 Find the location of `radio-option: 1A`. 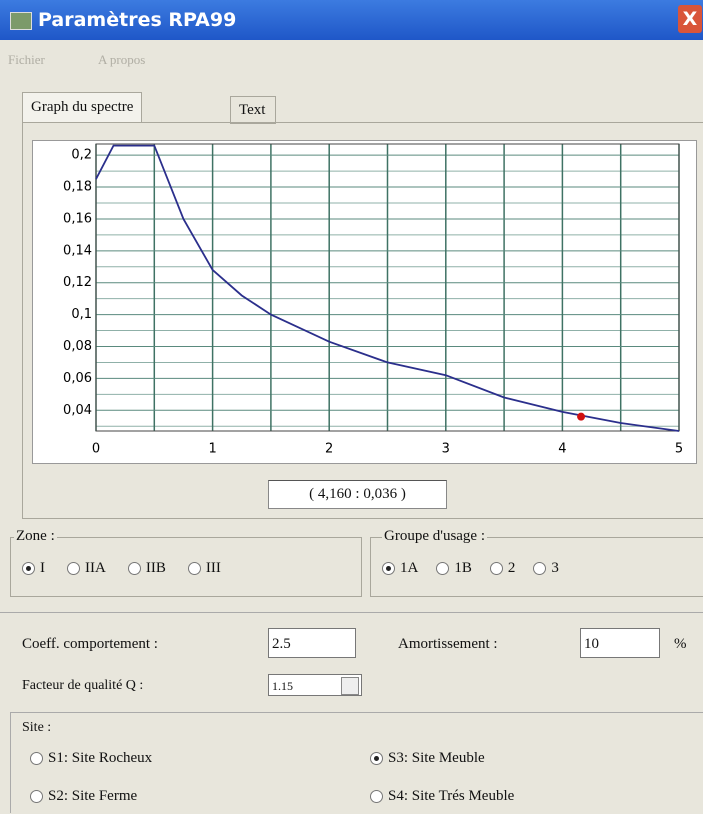

radio-option: 1A is located at coordinates (400, 568).